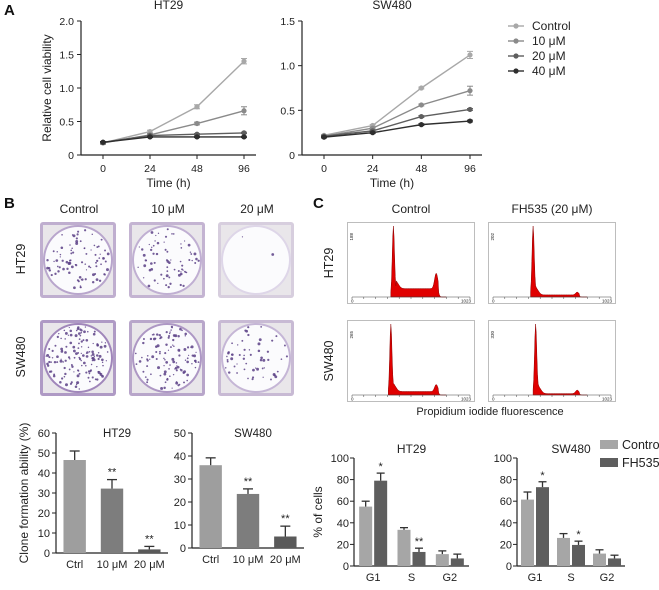  Describe the element at coordinates (352, 301) in the screenshot. I see `histogram-x-min: 0` at that location.